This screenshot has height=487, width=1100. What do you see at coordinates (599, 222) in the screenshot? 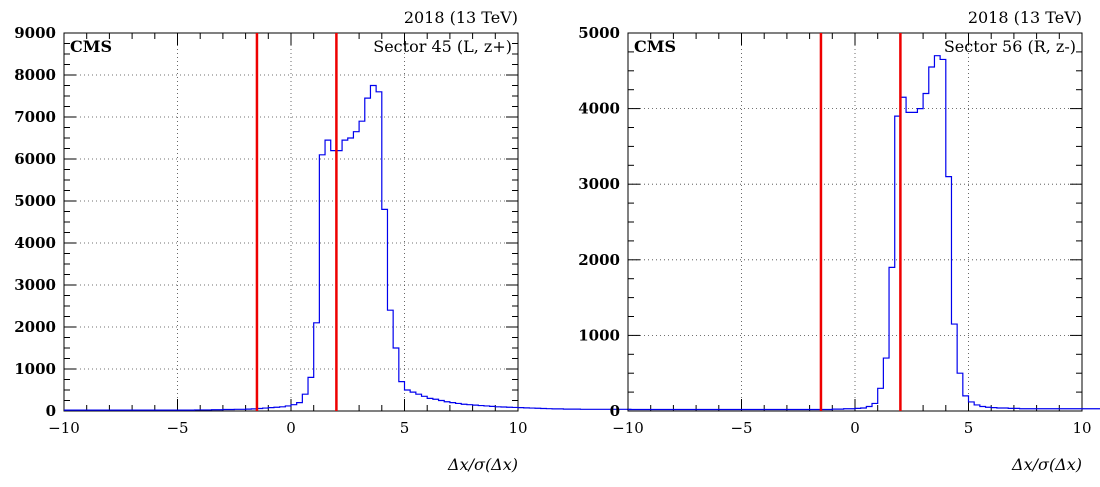
I see `y-tick-labels: 0 1000 2000 3000 4000 5000` at bounding box center [599, 222].